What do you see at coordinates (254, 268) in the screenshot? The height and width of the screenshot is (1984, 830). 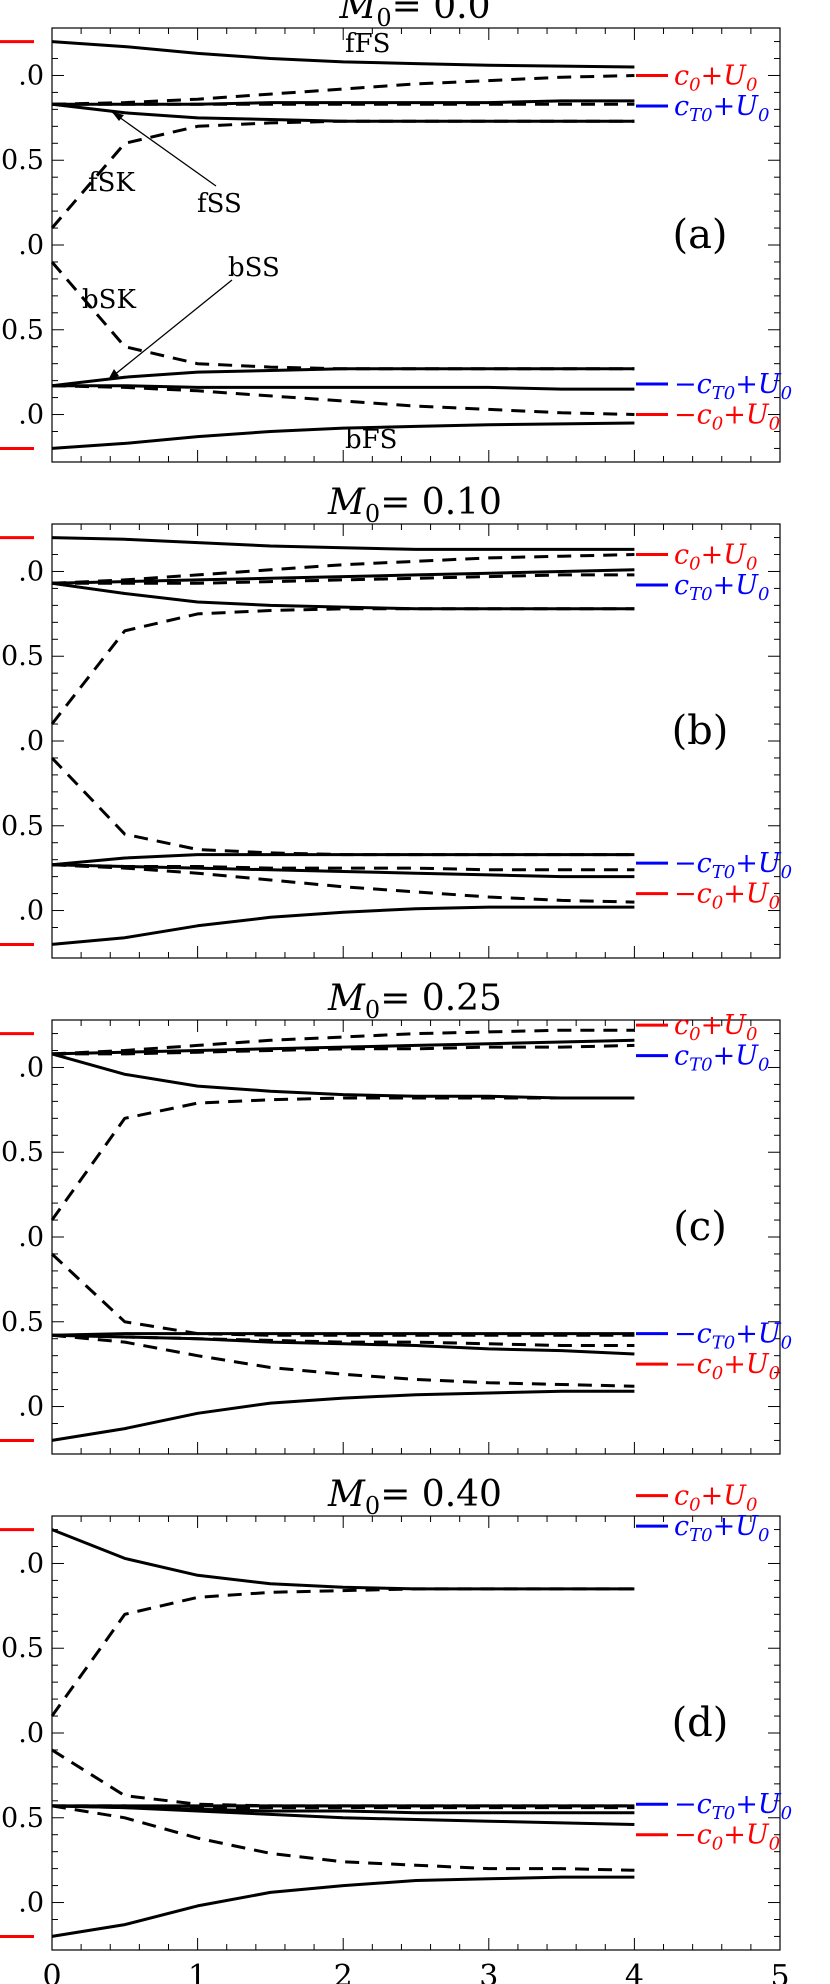 I see `curve-label-bSS: bSS` at bounding box center [254, 268].